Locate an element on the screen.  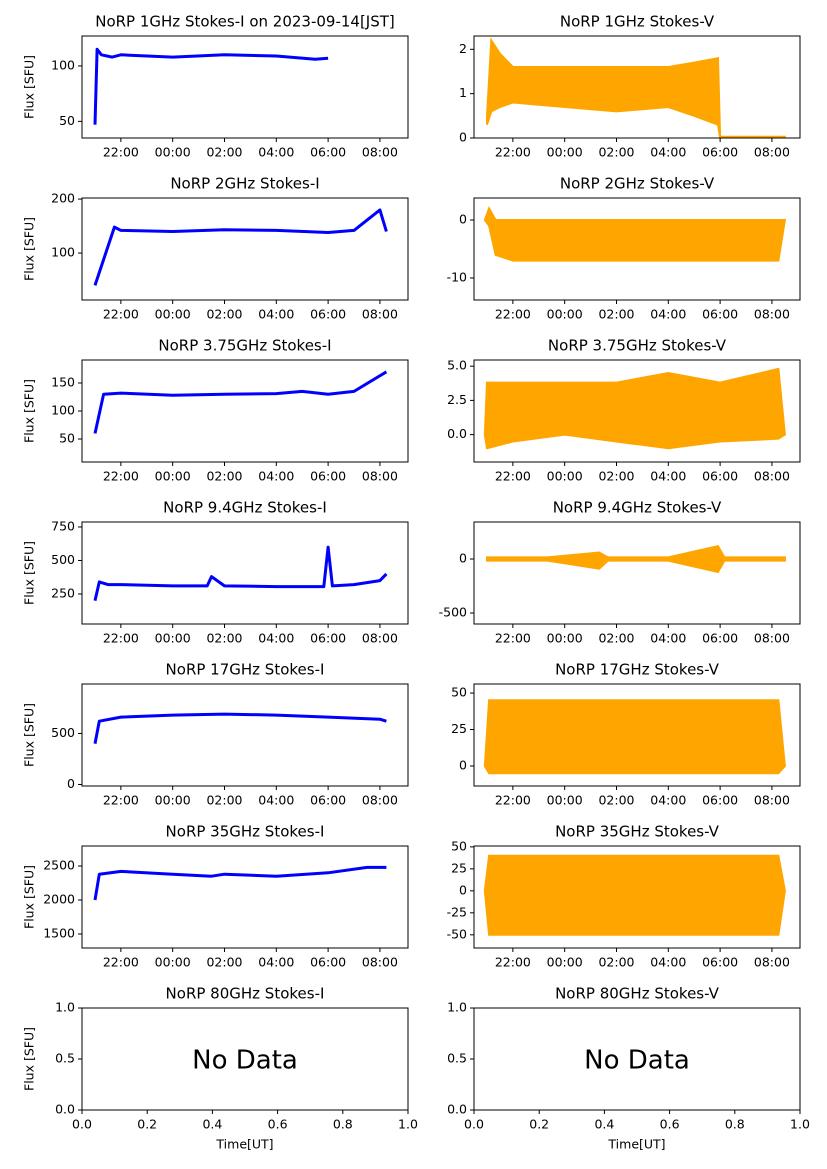
panel-title: NoRP 80GHz Stokes-I is located at coordinates (245, 994).